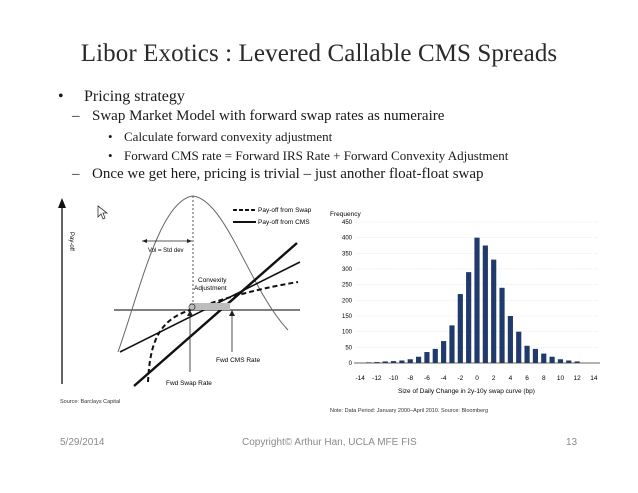 This screenshot has height=493, width=638. What do you see at coordinates (494, 378) in the screenshot?
I see `x-tick-label: 2` at bounding box center [494, 378].